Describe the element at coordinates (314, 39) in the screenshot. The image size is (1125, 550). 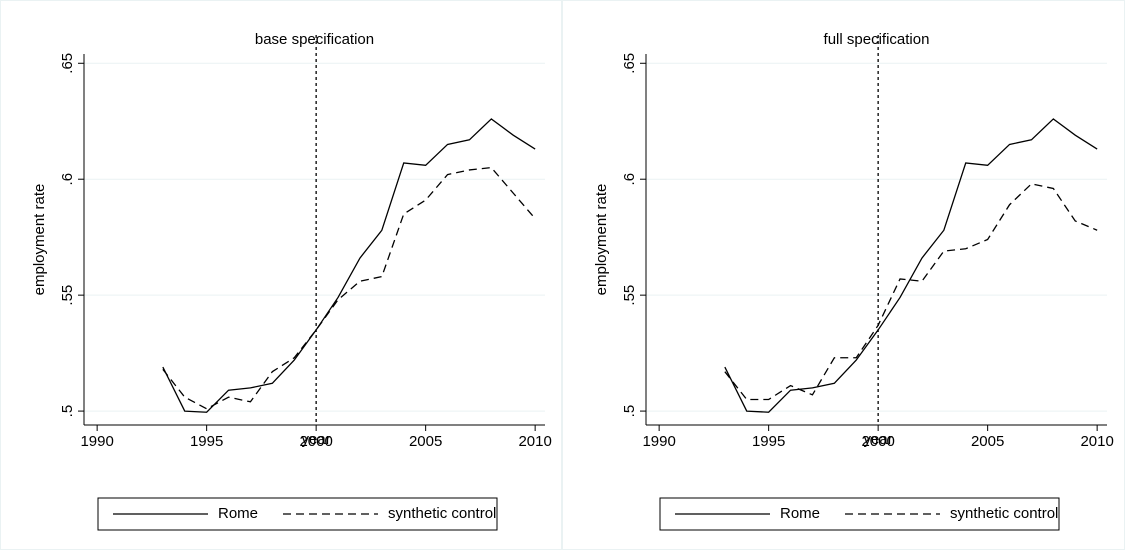
I see `chart-title: base specification` at that location.